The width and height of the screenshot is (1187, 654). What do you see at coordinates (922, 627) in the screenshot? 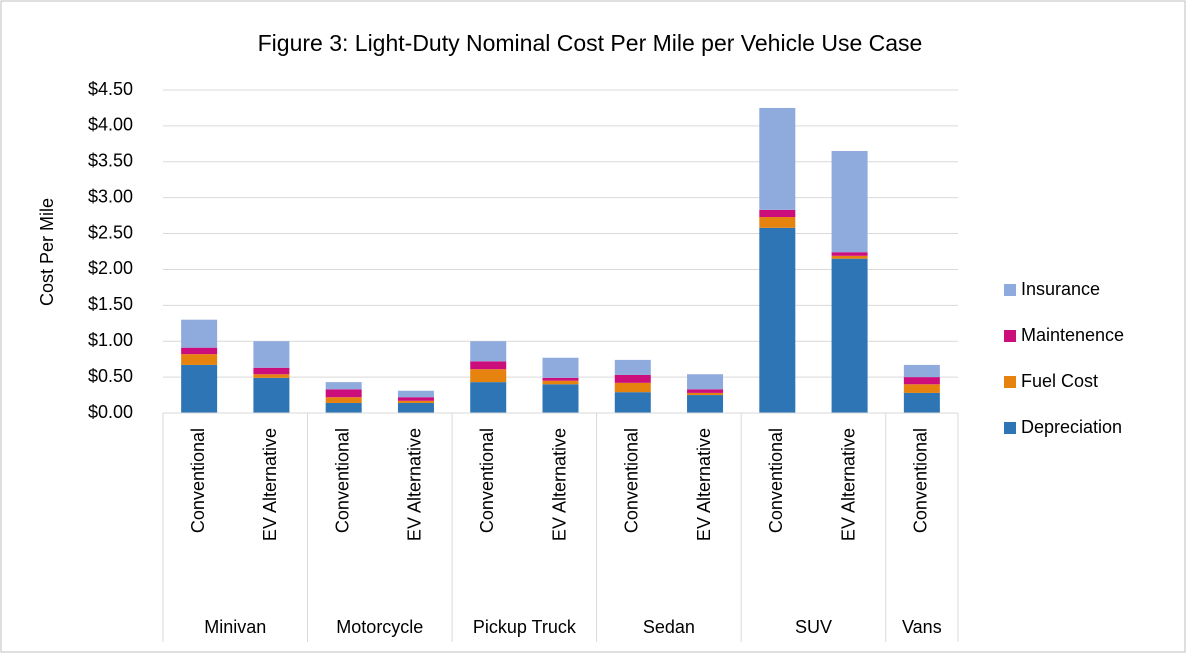
I see `group-label: Vans` at bounding box center [922, 627].